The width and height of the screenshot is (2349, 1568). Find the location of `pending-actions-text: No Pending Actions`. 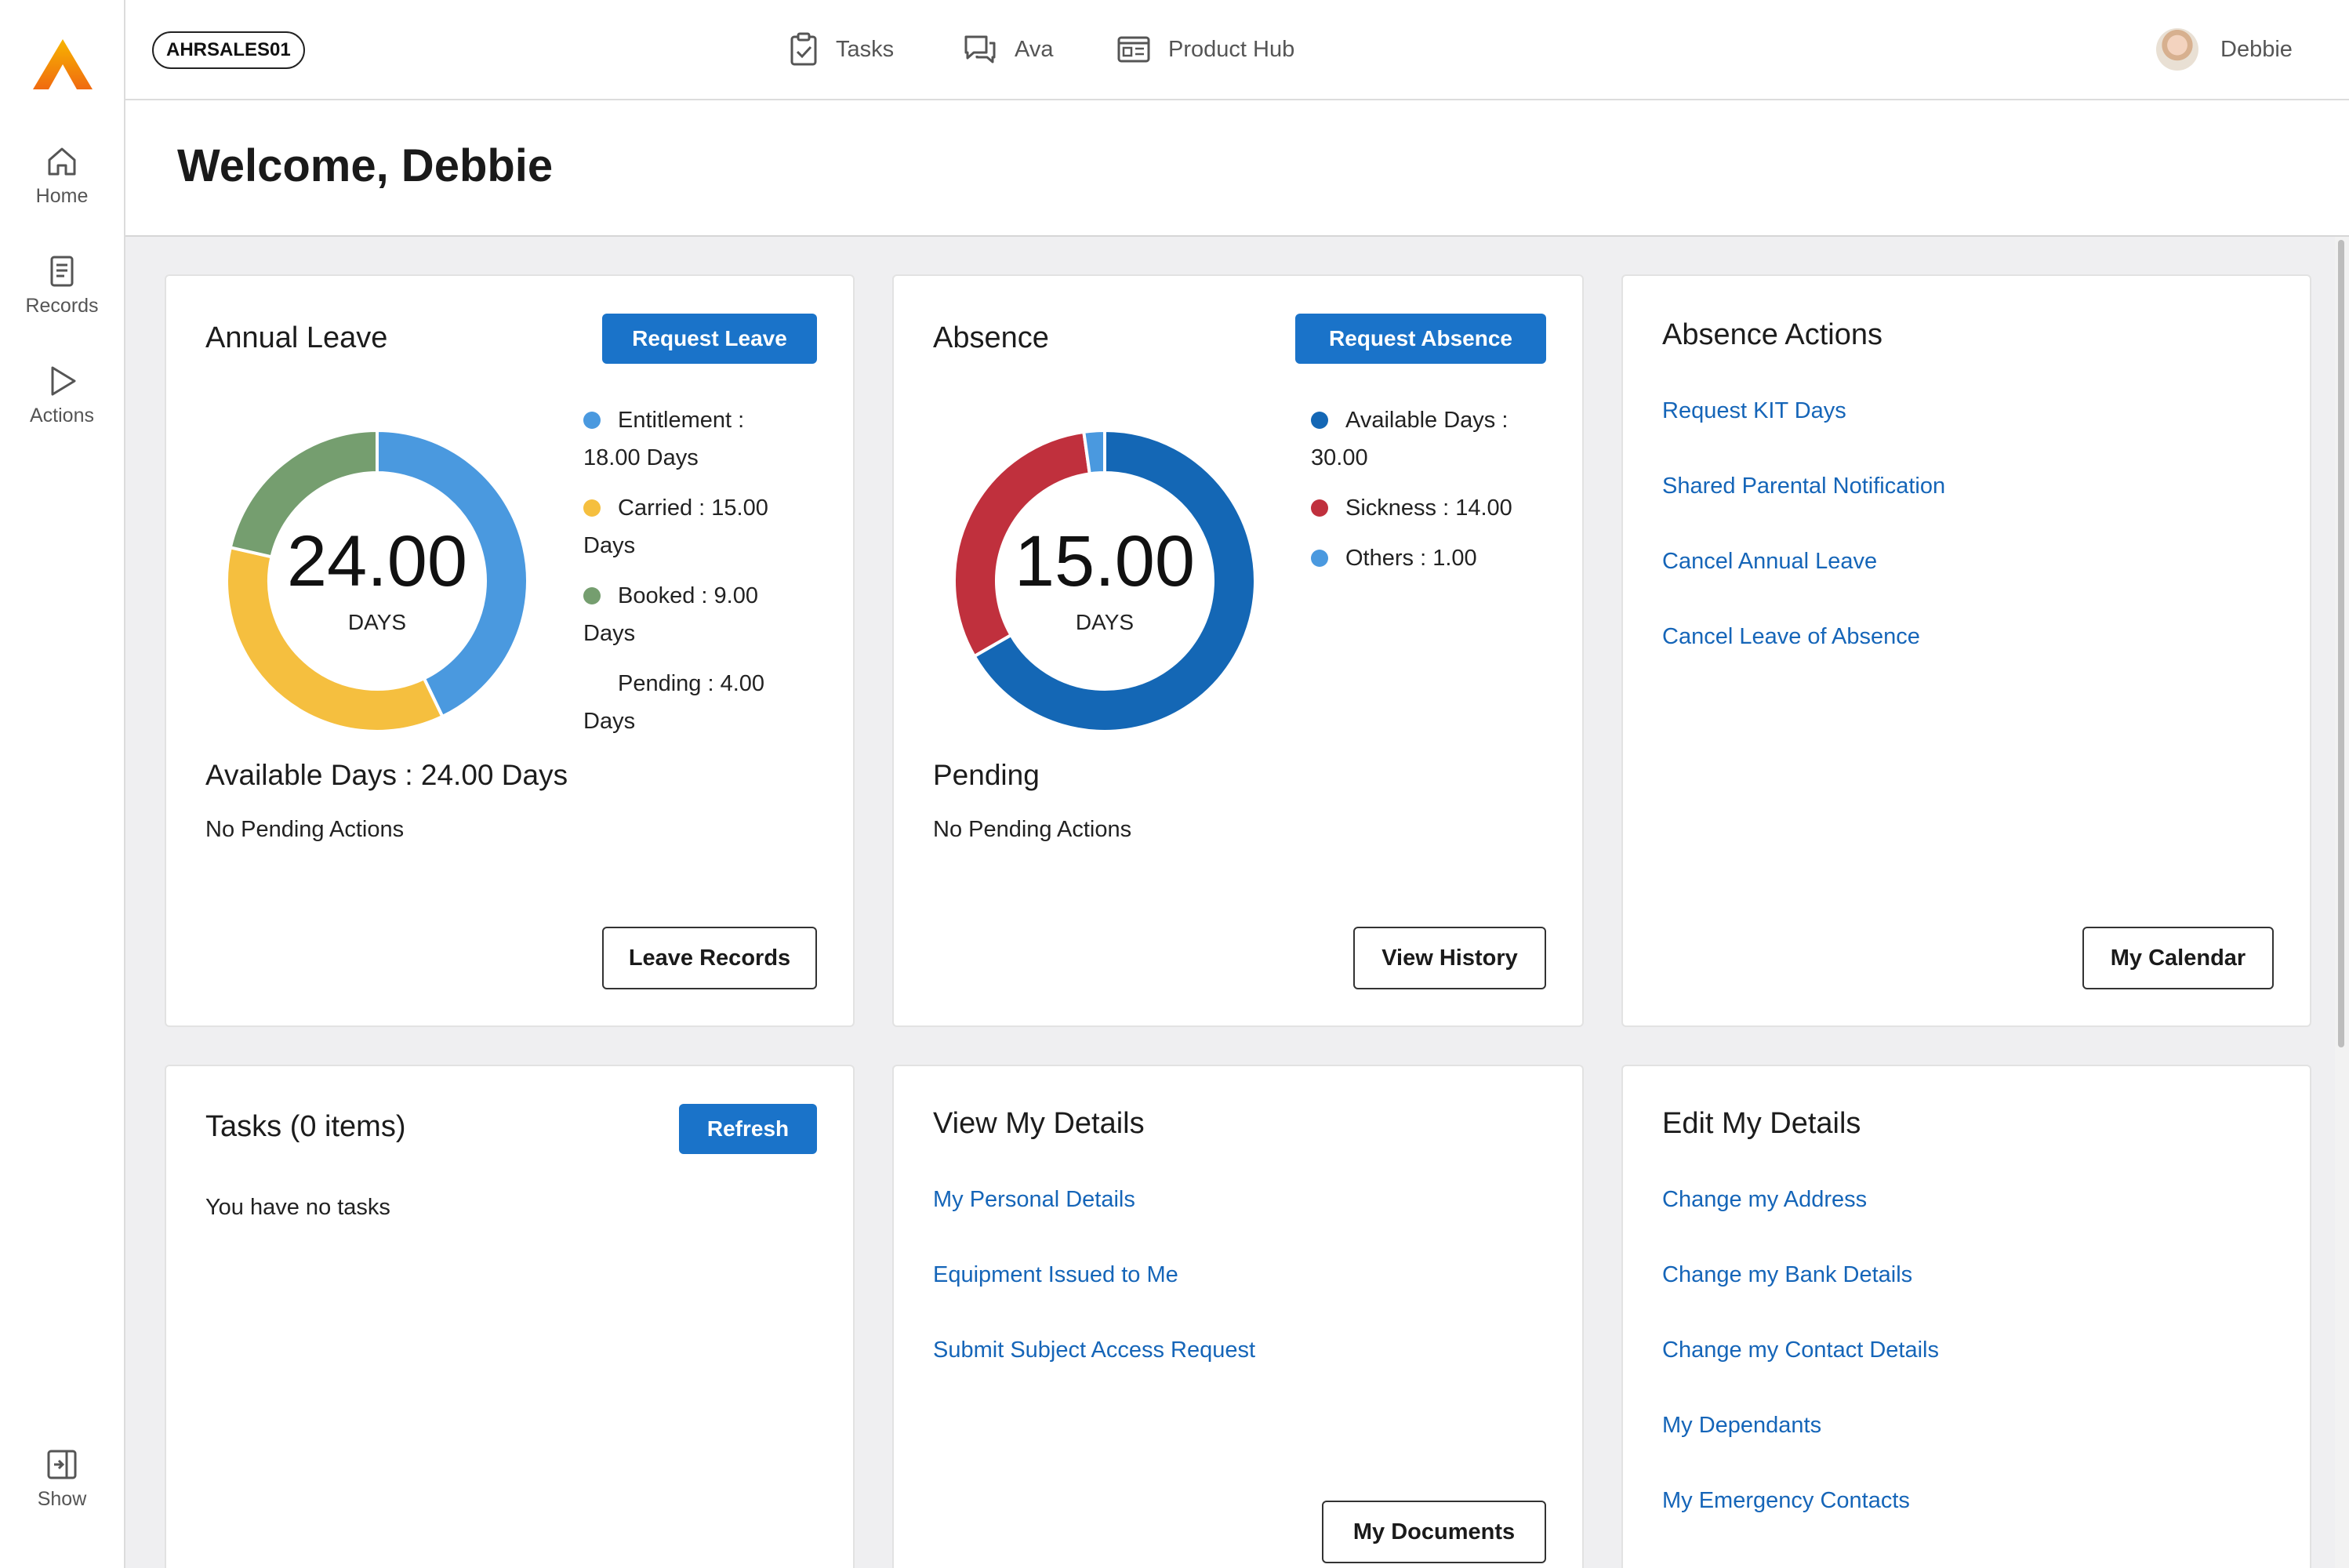

pending-actions-text: No Pending Actions is located at coordinates (305, 829).